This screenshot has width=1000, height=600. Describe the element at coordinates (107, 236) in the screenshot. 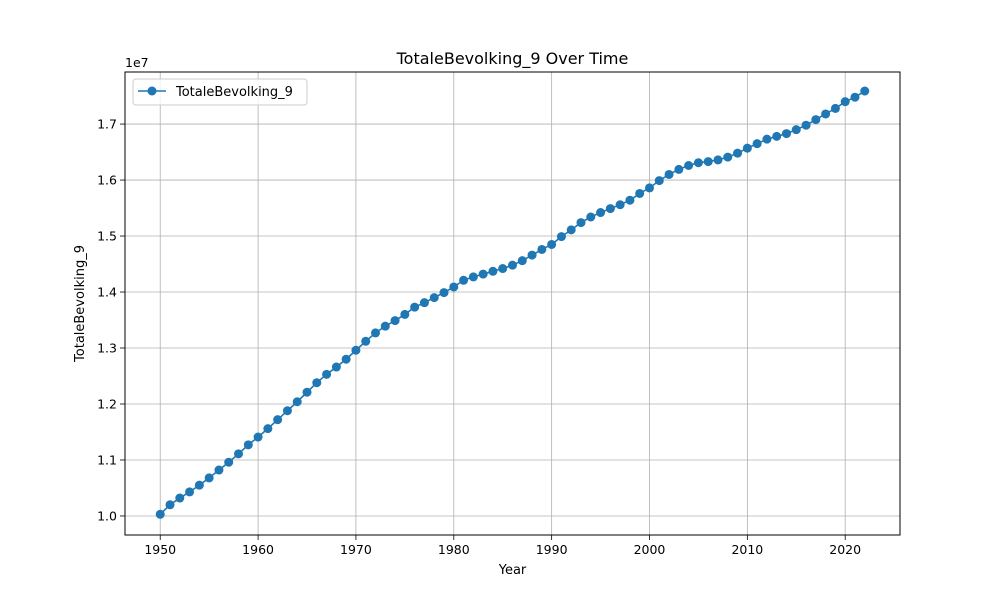

I see `y-tick-label: 1.5` at that location.